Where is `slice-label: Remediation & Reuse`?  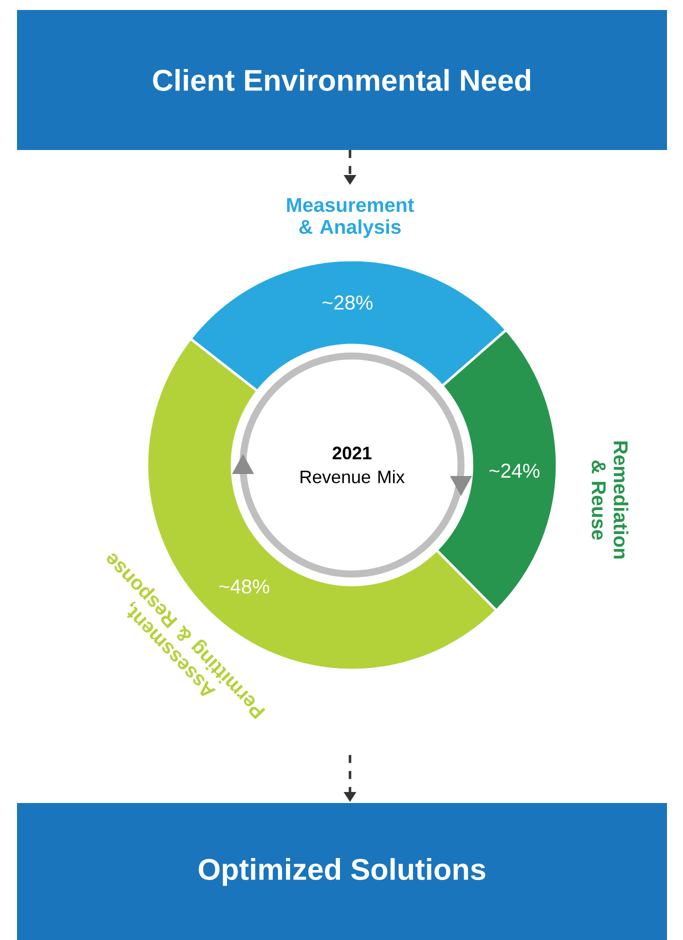 slice-label: Remediation & Reuse is located at coordinates (610, 500).